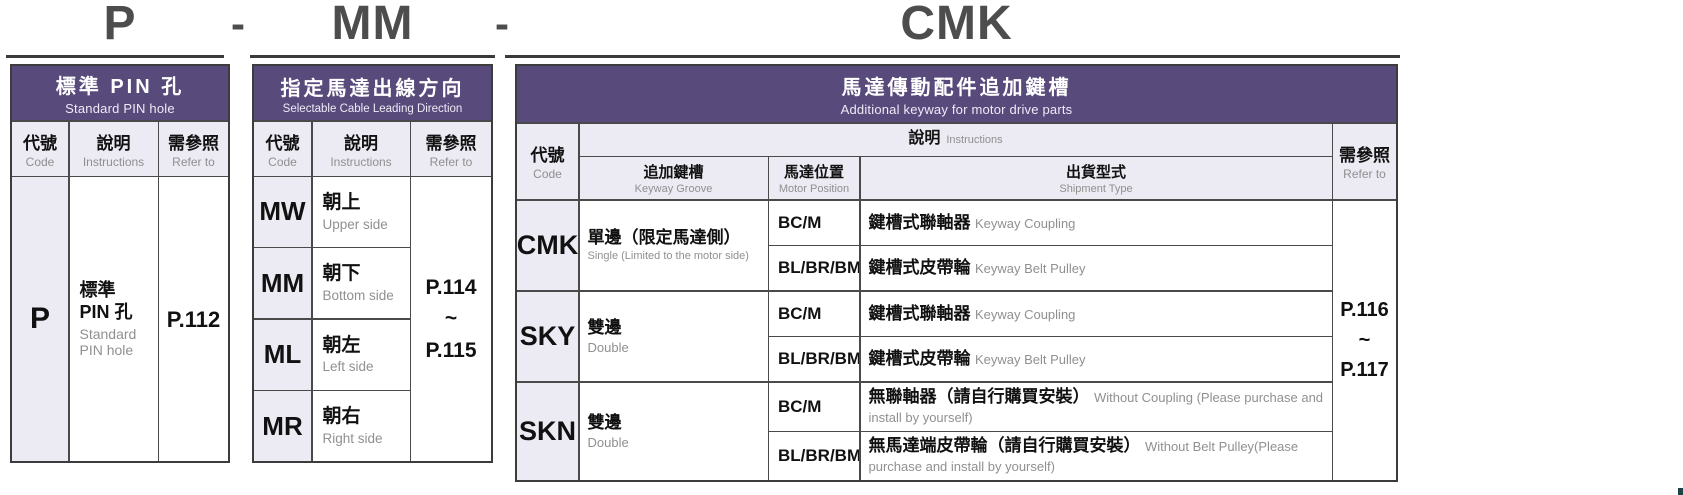 This screenshot has width=1683, height=495. I want to click on keyway-group-groove-zh: 單邊（限定馬達側）, so click(664, 238).